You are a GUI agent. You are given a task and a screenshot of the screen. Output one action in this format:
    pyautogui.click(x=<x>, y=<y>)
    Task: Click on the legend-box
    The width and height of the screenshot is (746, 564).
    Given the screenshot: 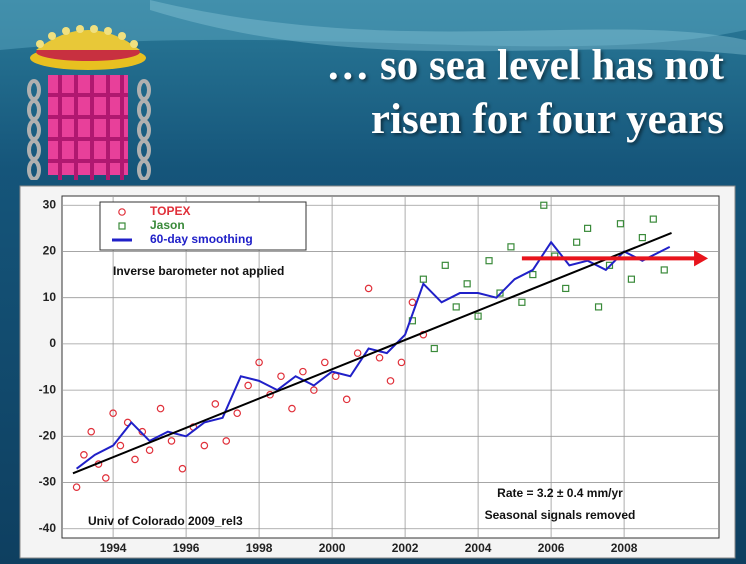 What is the action you would take?
    pyautogui.click(x=203, y=226)
    